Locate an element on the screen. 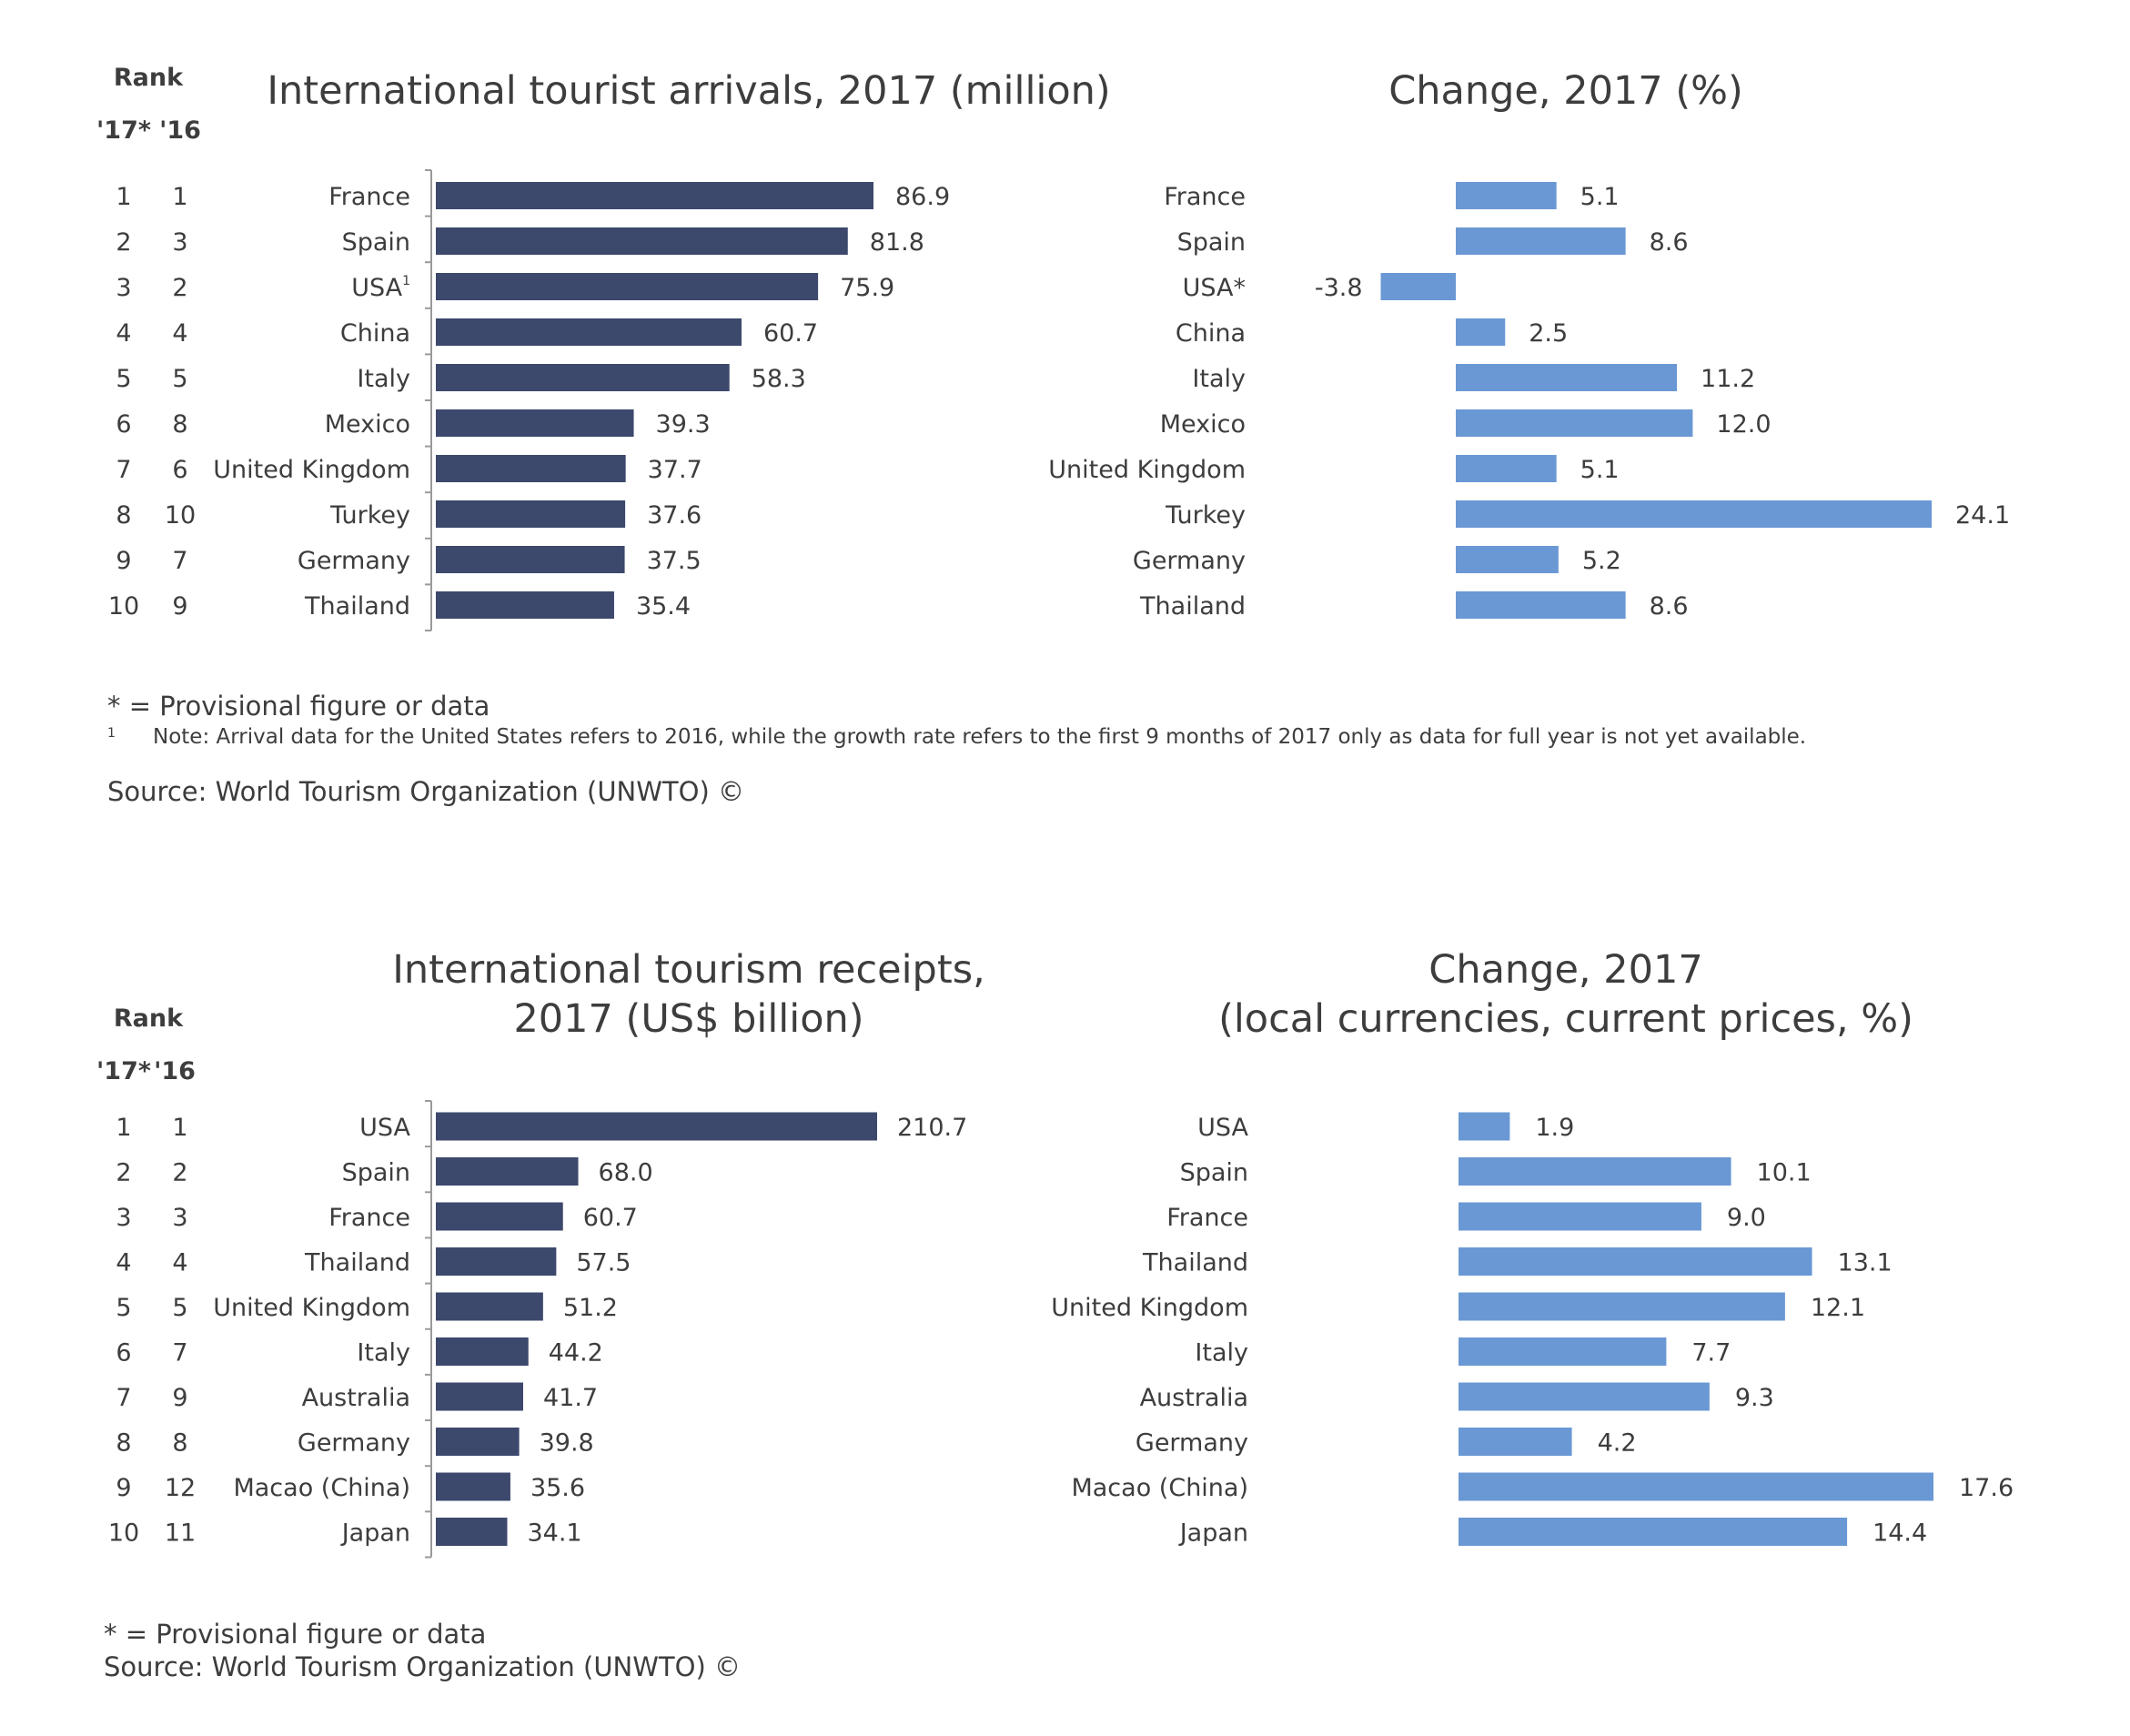 This screenshot has height=1736, width=2130. value-label: 12.1 is located at coordinates (1838, 1308).